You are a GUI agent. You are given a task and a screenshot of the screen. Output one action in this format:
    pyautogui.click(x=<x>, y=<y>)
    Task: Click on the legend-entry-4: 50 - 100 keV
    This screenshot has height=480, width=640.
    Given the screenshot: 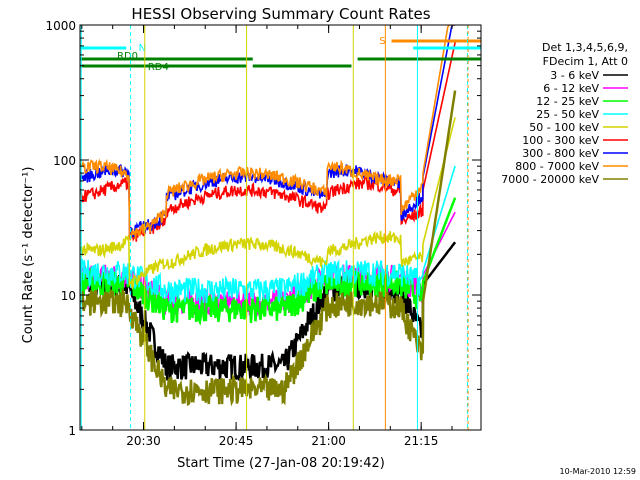 What is the action you would take?
    pyautogui.click(x=564, y=127)
    